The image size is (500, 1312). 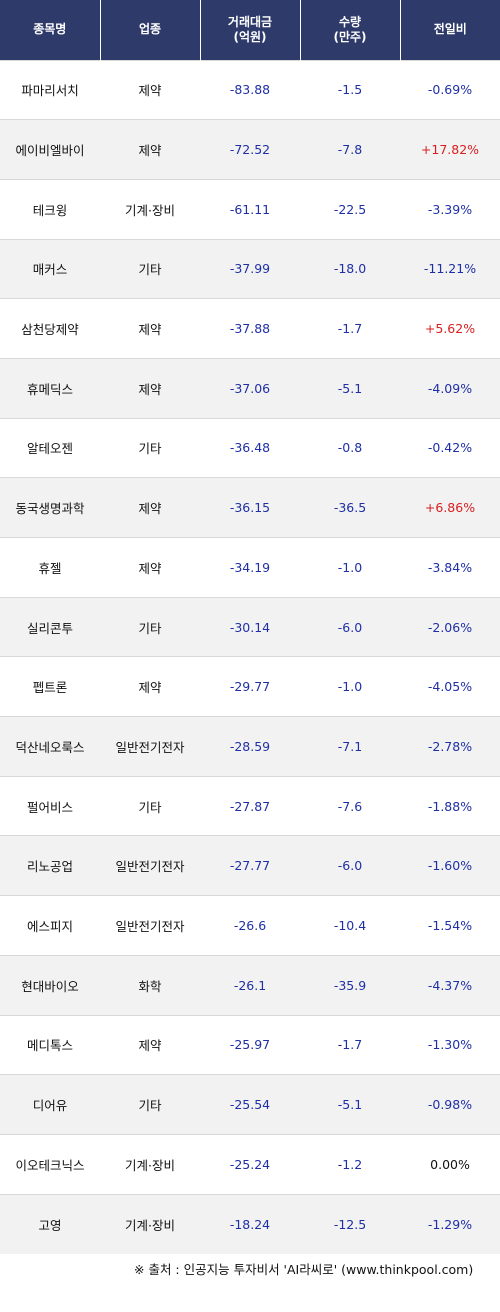 I want to click on table-row: 에스피지 일반전기전자 -26.6 -10.4 -1.54%, so click(x=250, y=925).